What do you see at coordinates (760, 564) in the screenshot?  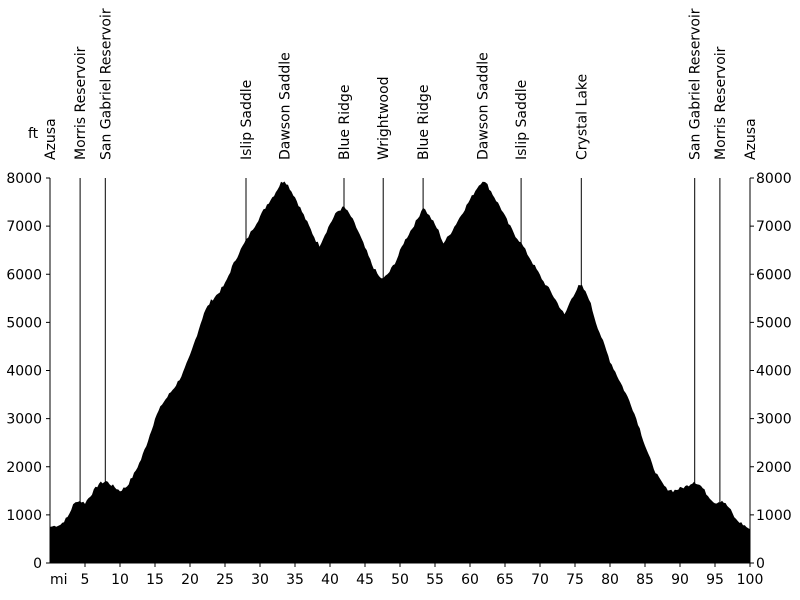 I see `y-tick-label-right: 0` at bounding box center [760, 564].